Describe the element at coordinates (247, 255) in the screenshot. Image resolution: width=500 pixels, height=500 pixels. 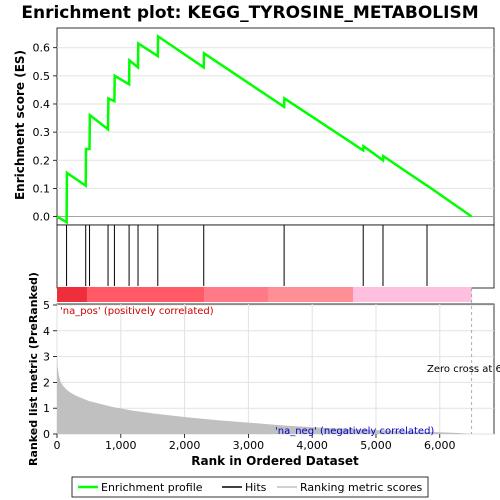
I see `hit-lines` at that location.